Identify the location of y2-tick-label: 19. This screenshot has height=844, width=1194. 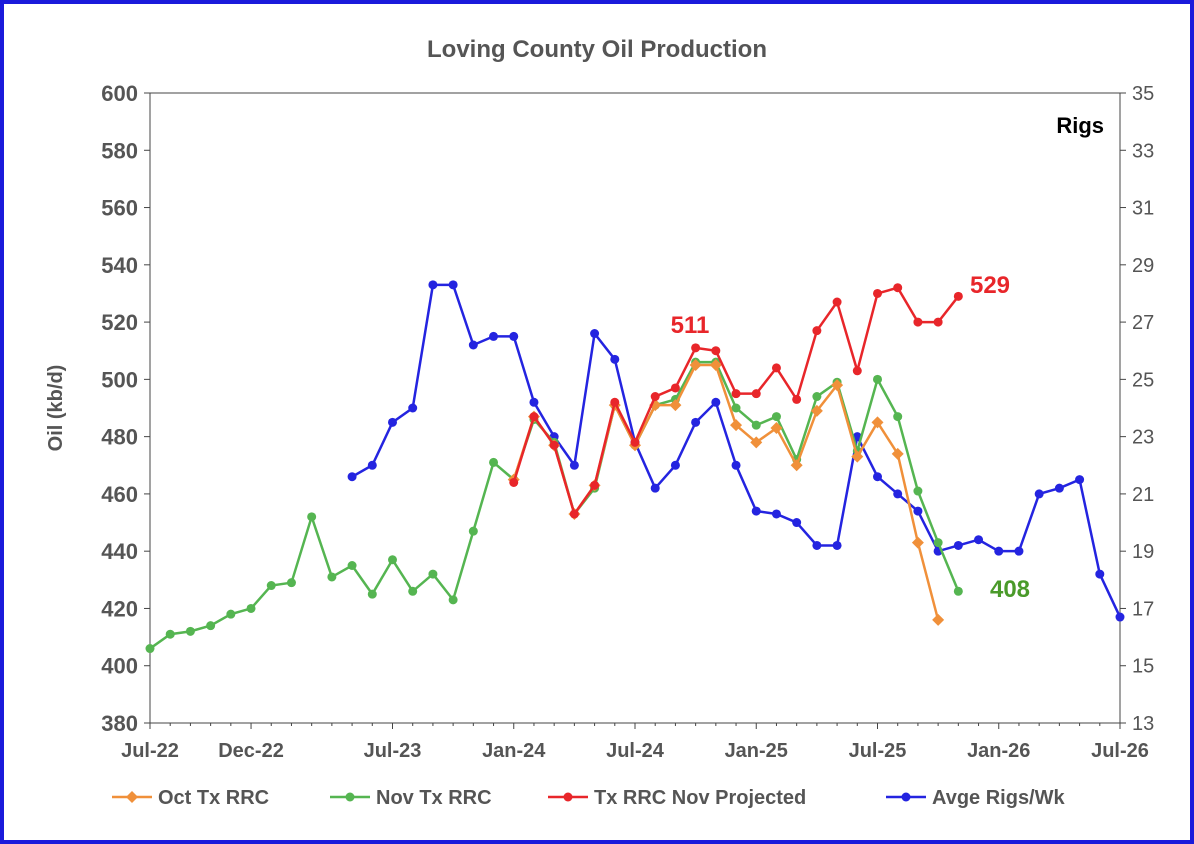
(1143, 552).